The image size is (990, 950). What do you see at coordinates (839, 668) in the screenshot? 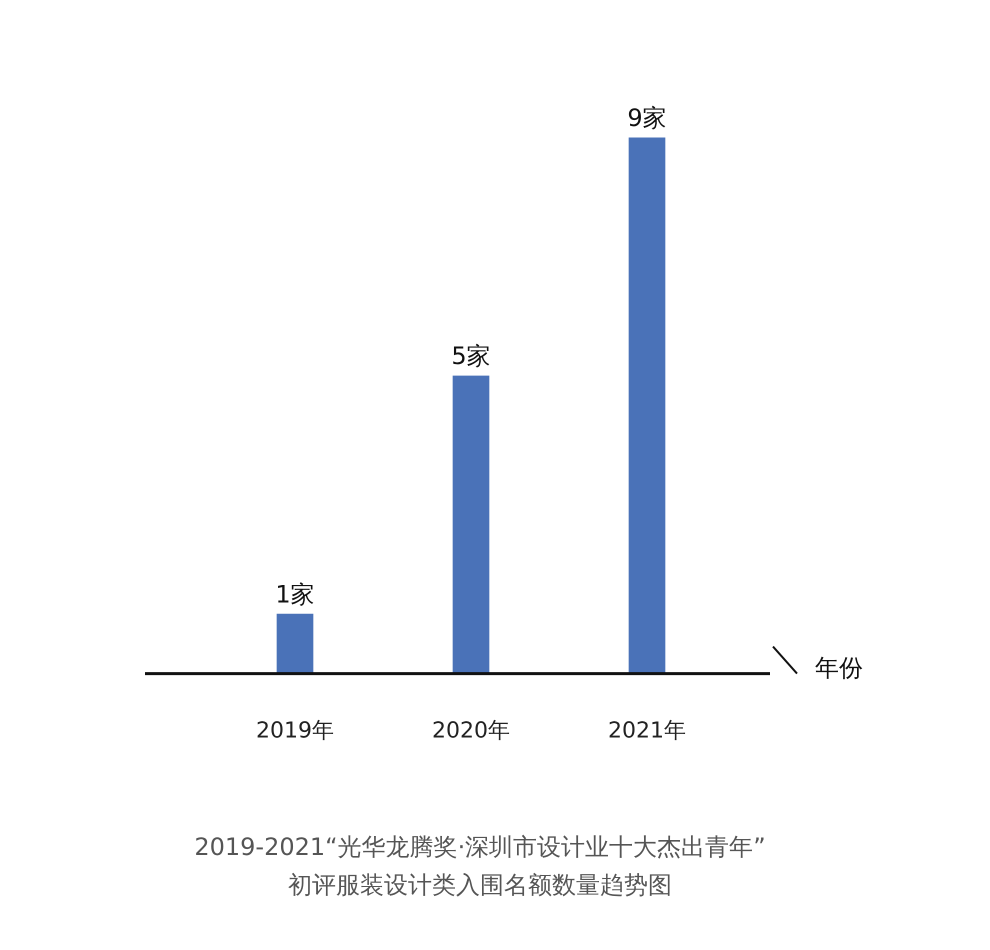
I see `x-axis-title: 年份` at bounding box center [839, 668].